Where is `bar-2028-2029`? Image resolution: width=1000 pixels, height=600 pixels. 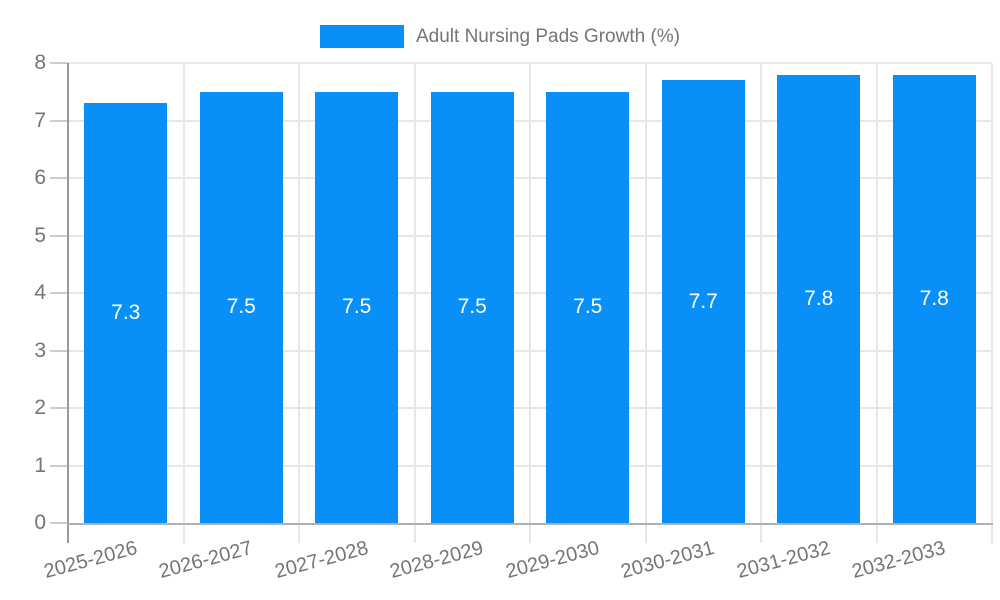
bar-2028-2029 is located at coordinates (472, 307).